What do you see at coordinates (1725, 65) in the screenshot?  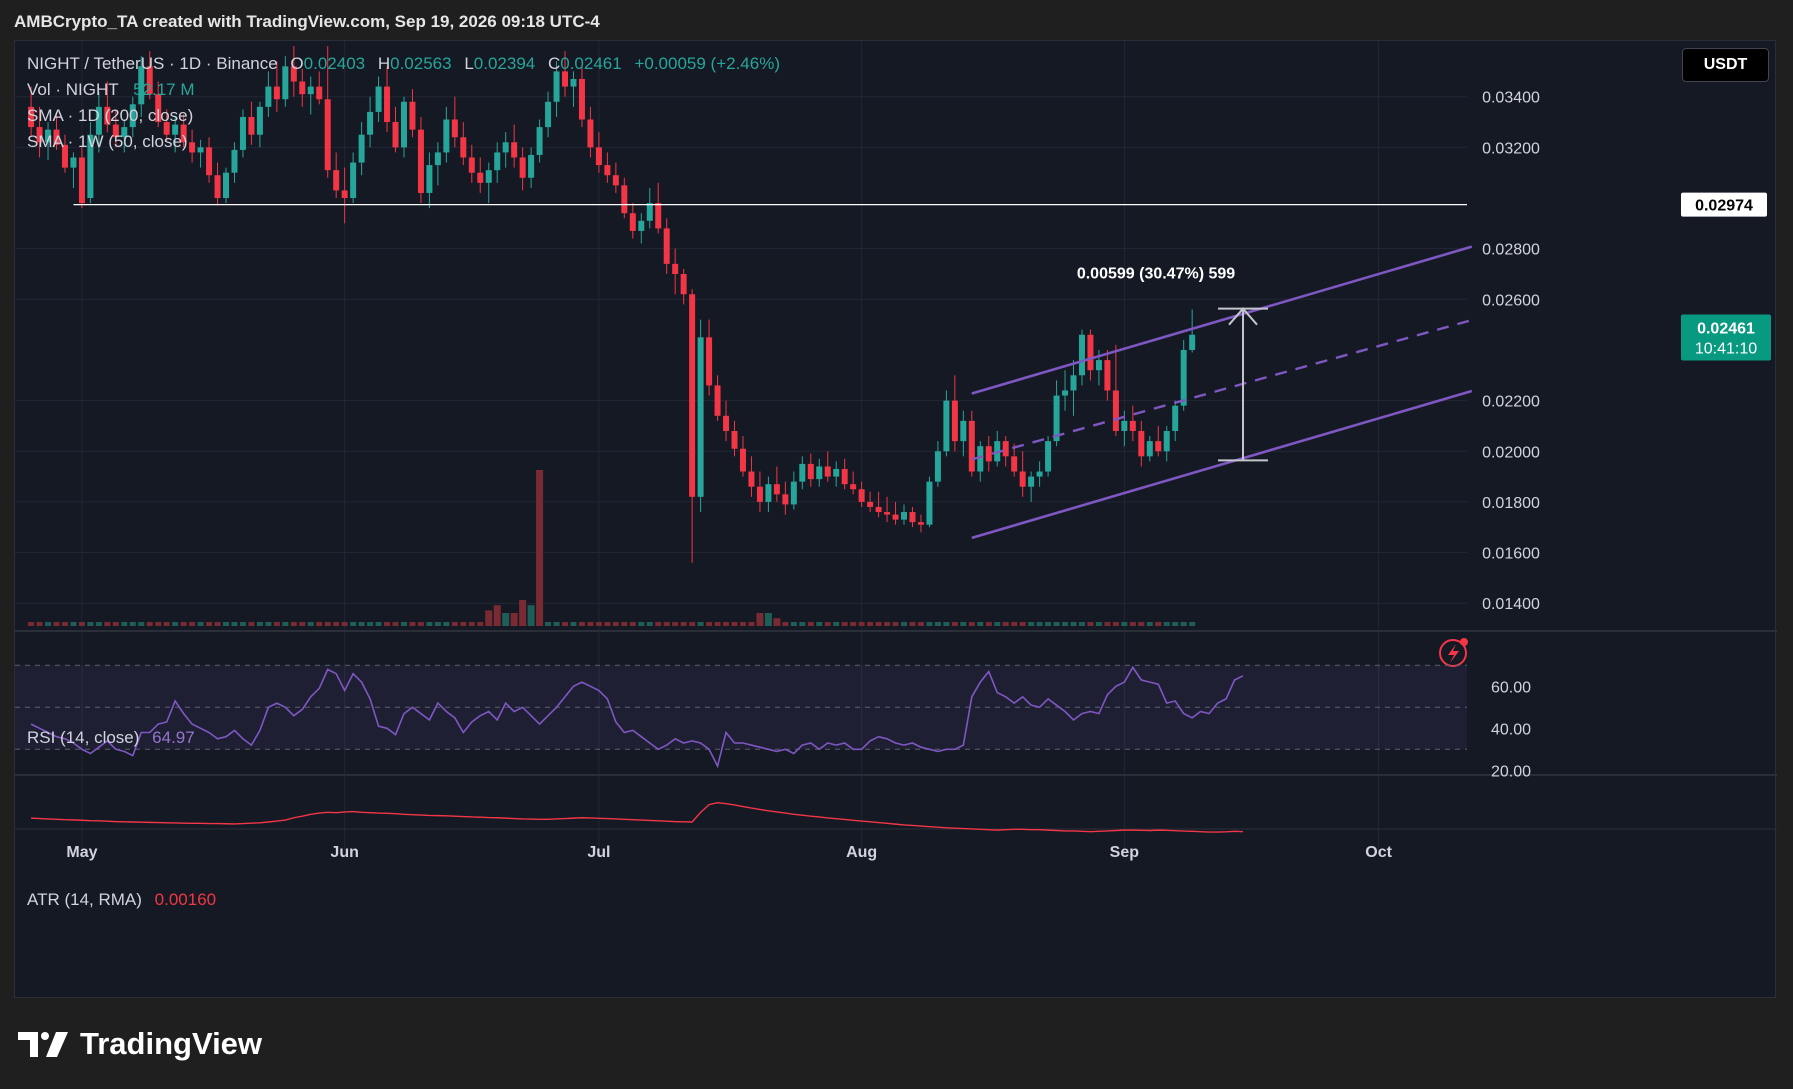 I see `currency-button: USDT` at bounding box center [1725, 65].